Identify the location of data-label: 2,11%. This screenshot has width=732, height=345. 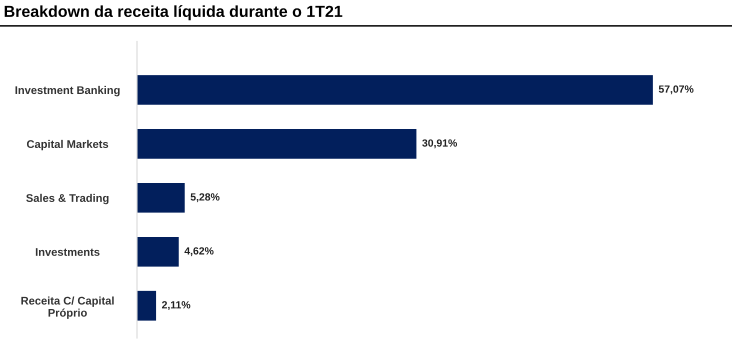
(176, 305).